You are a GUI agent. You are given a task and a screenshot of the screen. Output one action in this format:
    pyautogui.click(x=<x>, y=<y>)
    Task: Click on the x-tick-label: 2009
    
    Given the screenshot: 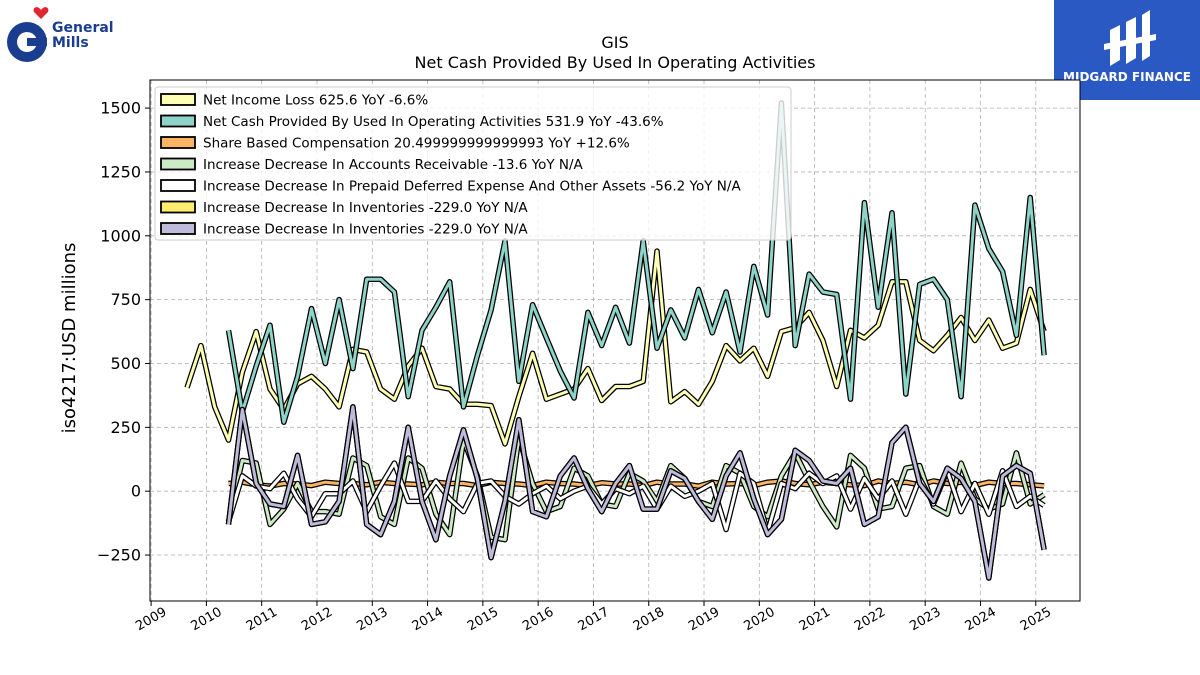 What is the action you would take?
    pyautogui.click(x=151, y=620)
    